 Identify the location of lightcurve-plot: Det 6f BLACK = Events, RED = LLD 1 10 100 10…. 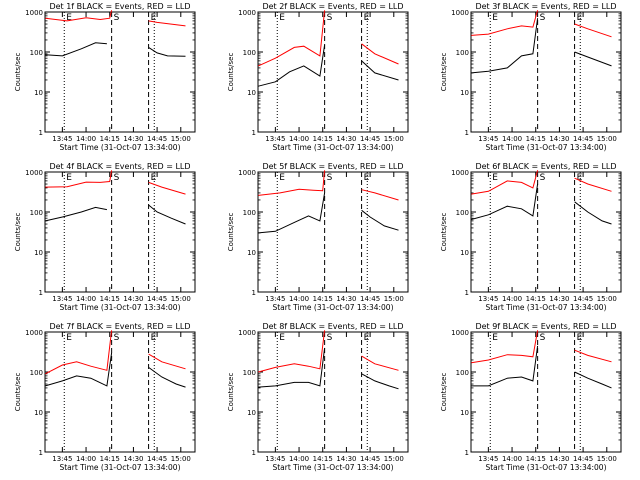
(531, 237).